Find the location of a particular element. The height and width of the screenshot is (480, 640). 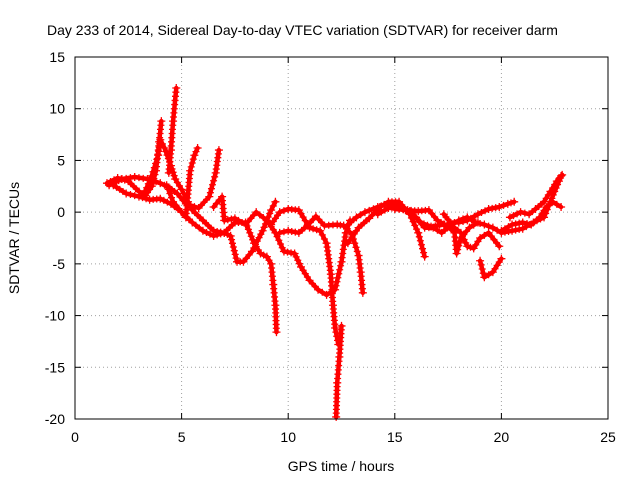

x-tick-label: 25 is located at coordinates (608, 437).